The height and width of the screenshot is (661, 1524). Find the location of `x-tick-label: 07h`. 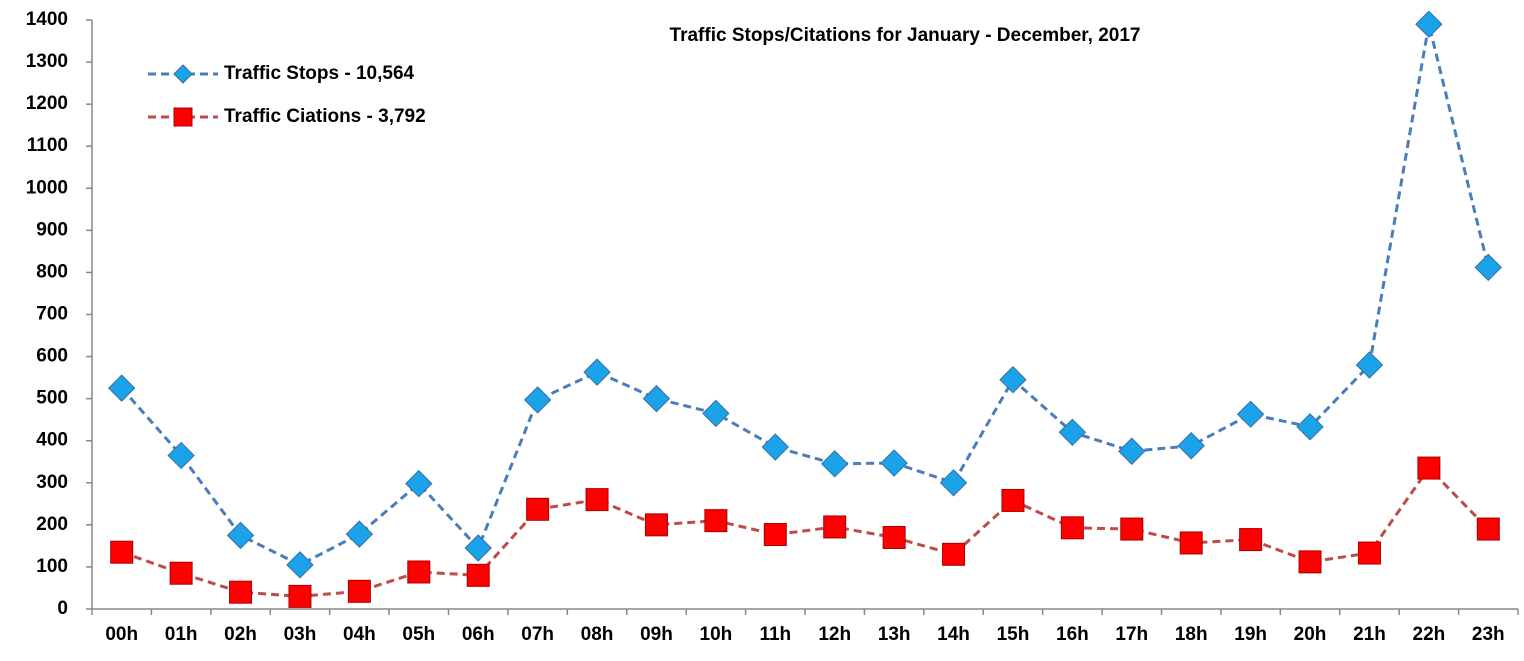

x-tick-label: 07h is located at coordinates (537, 634).